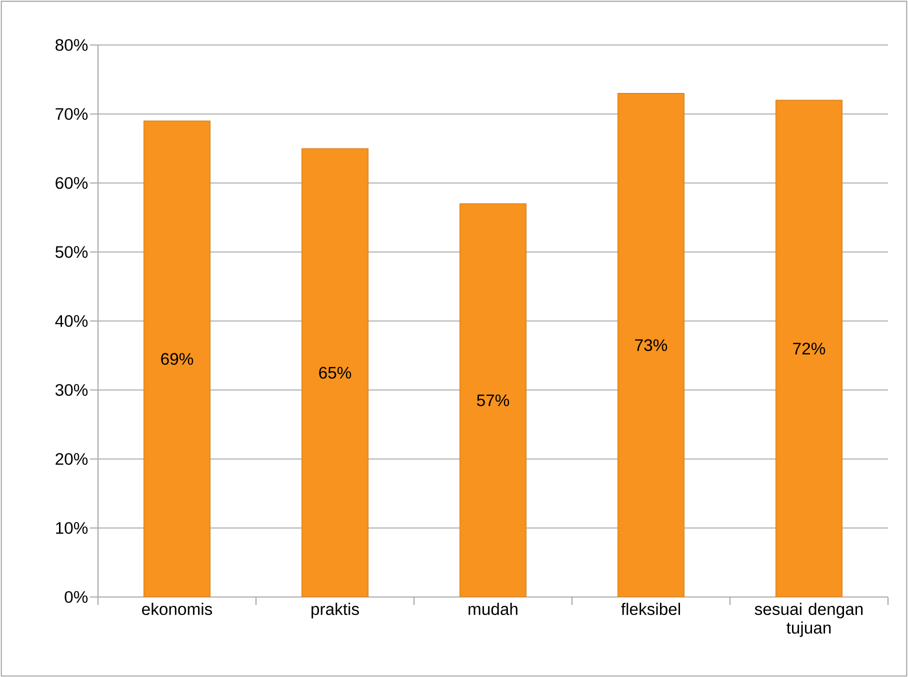 The image size is (908, 677). I want to click on y-tick-label: 40%, so click(71, 320).